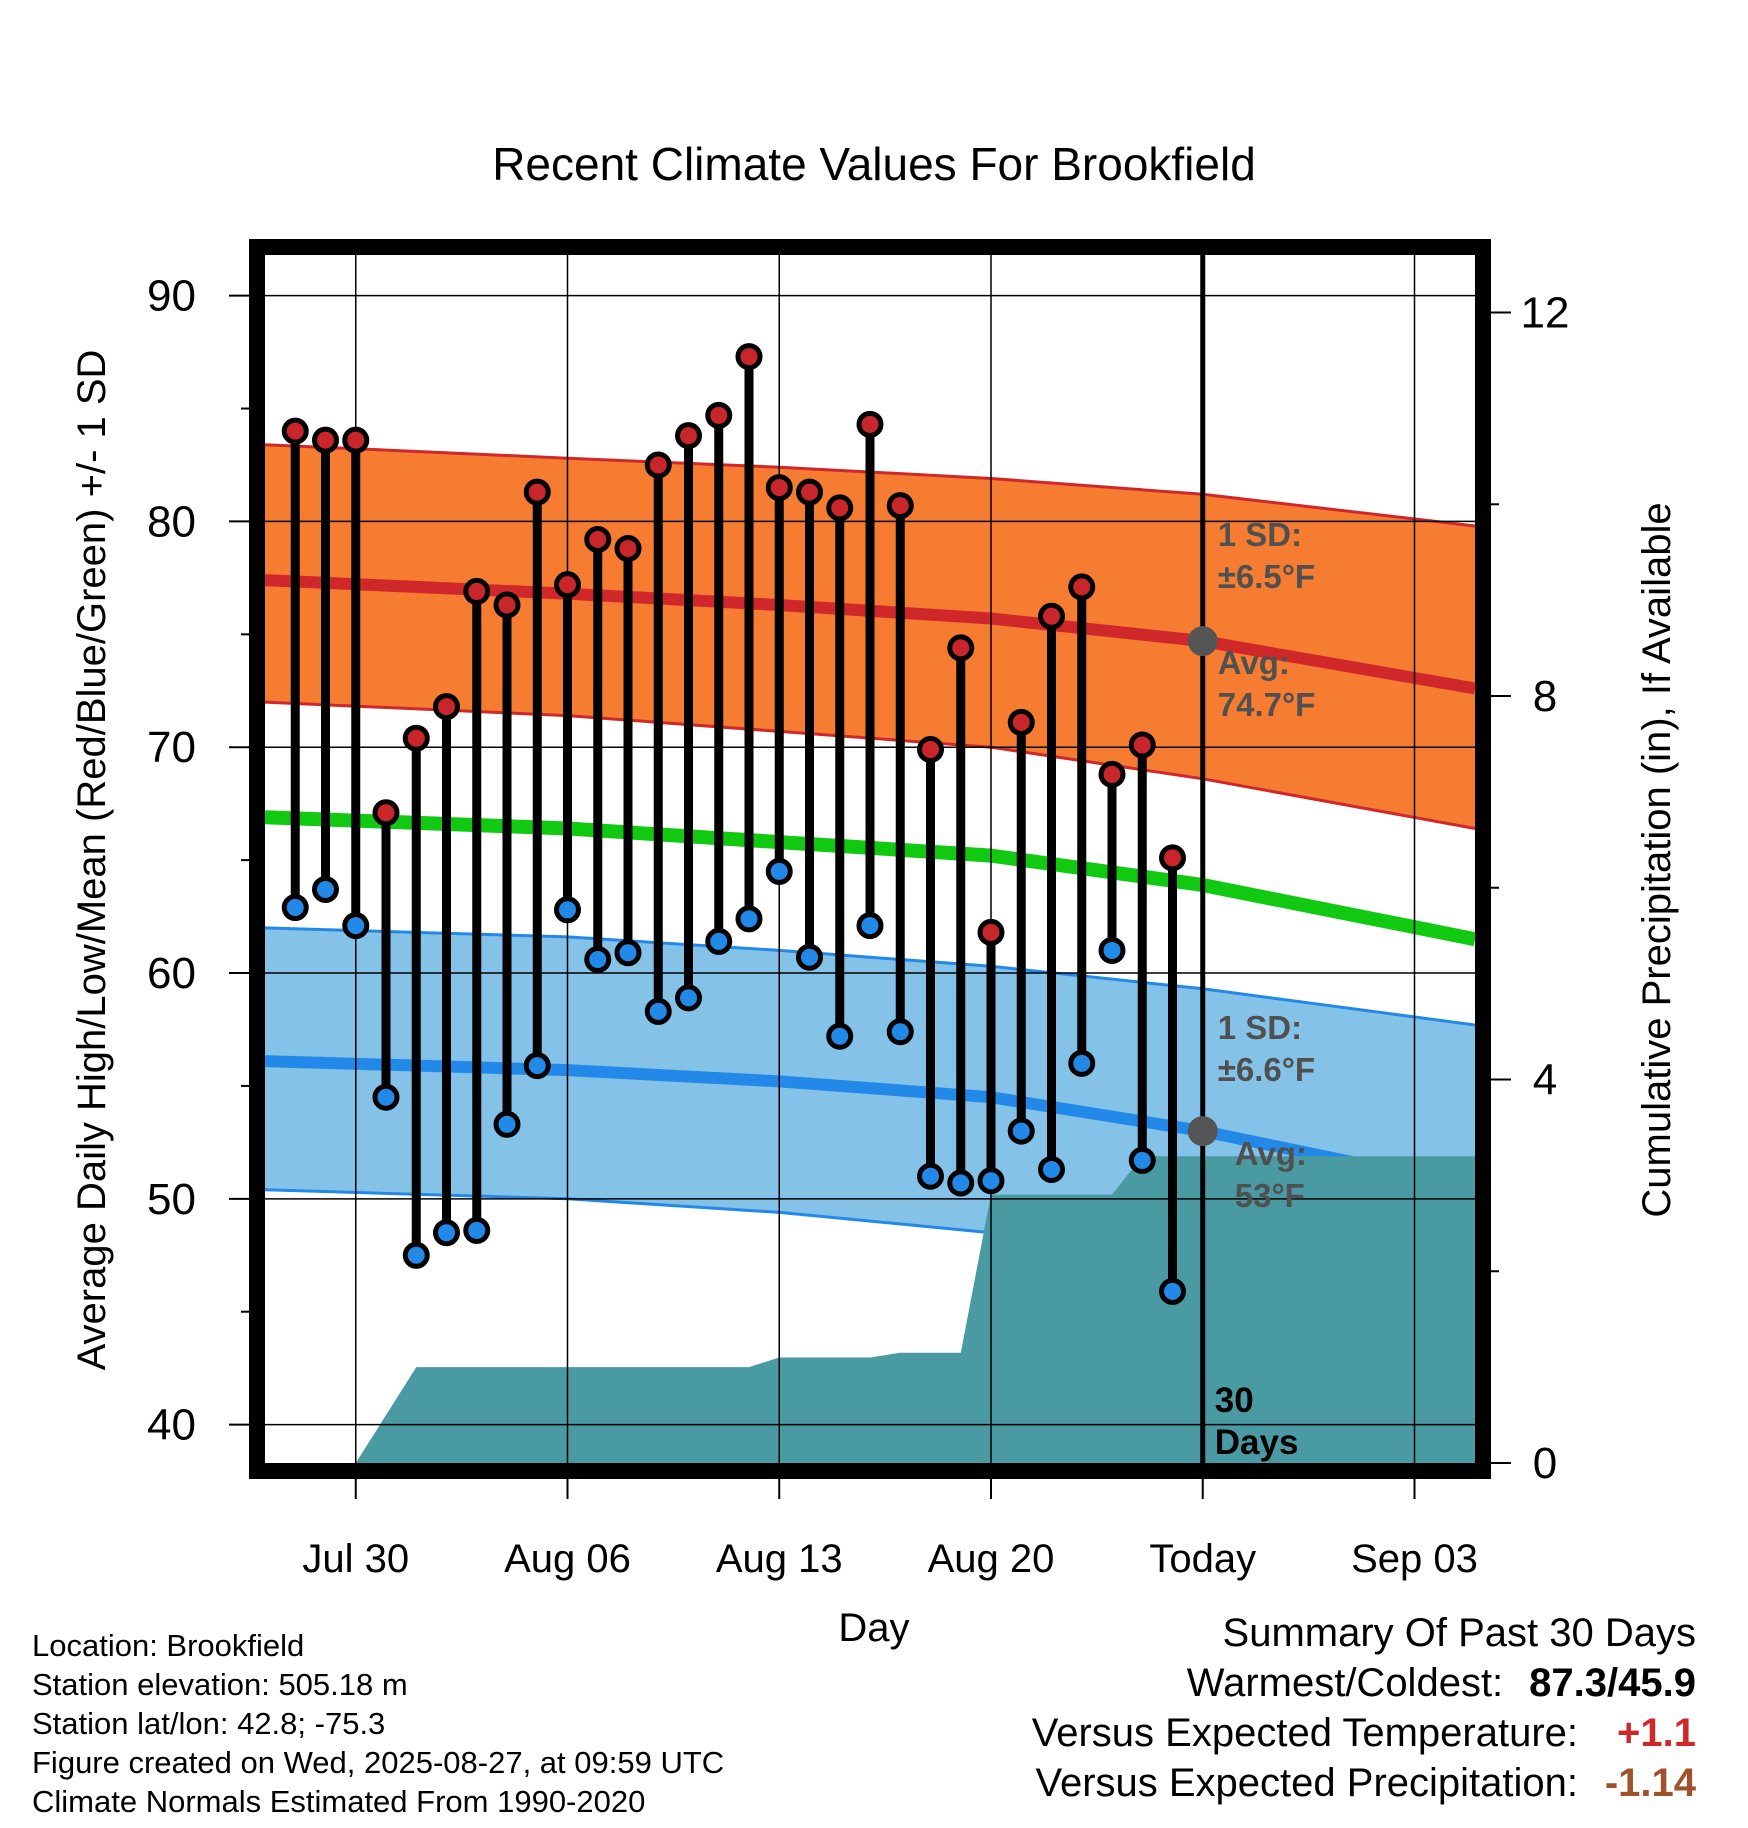 The image size is (1748, 1828). I want to click on y-tick-label: 60, so click(171, 973).